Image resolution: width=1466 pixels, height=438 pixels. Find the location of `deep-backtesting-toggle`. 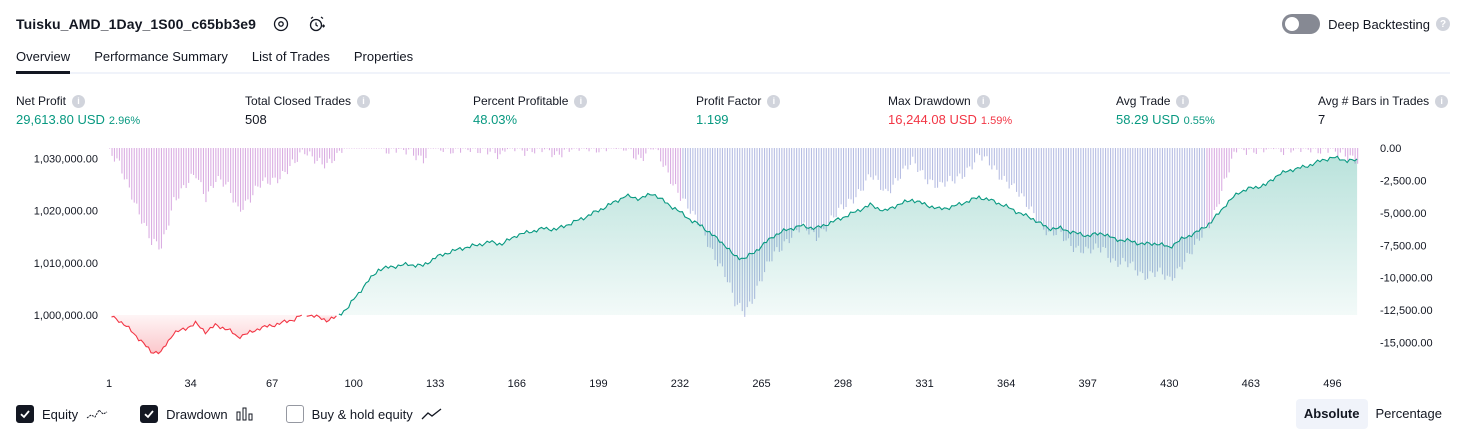

deep-backtesting-toggle is located at coordinates (1301, 24).